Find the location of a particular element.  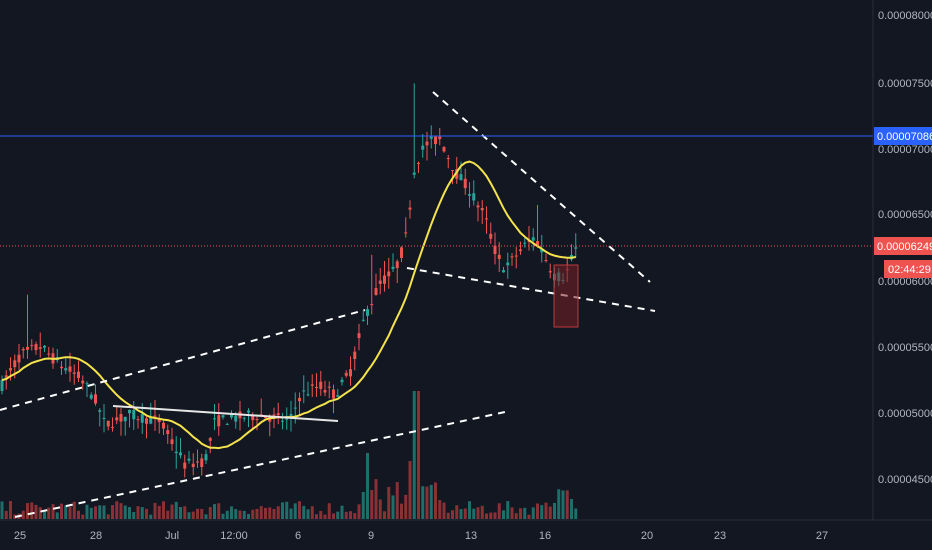

lower-channel-trendline is located at coordinates (260, 464).